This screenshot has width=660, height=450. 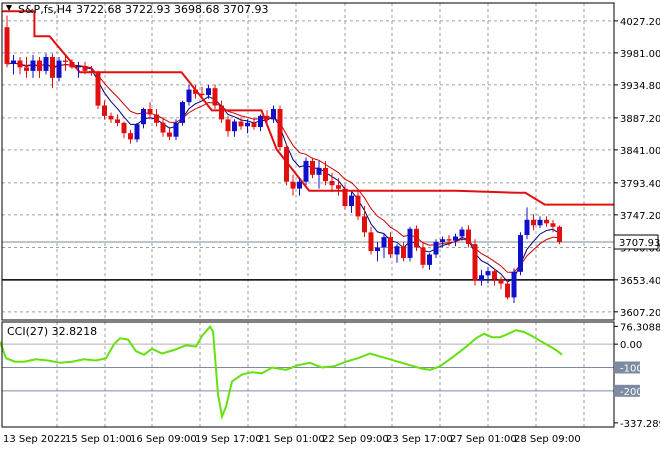 I want to click on cci-indicator-label: CCI(27) 32.8218, so click(x=52, y=331).